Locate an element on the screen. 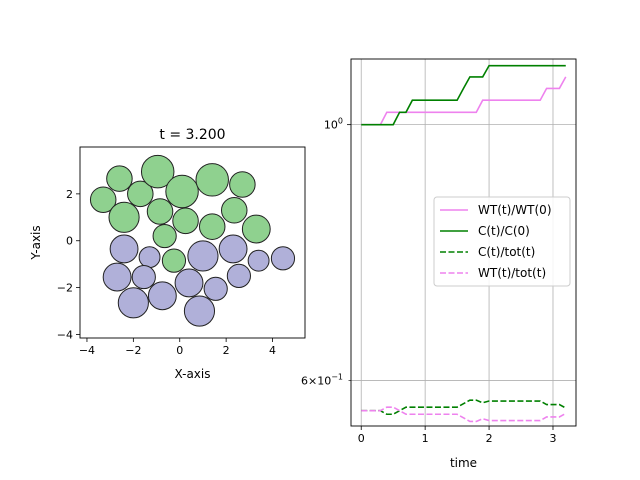 The width and height of the screenshot is (640, 480). left-y-ticks: −4 −2 0 2 is located at coordinates (68, 264).